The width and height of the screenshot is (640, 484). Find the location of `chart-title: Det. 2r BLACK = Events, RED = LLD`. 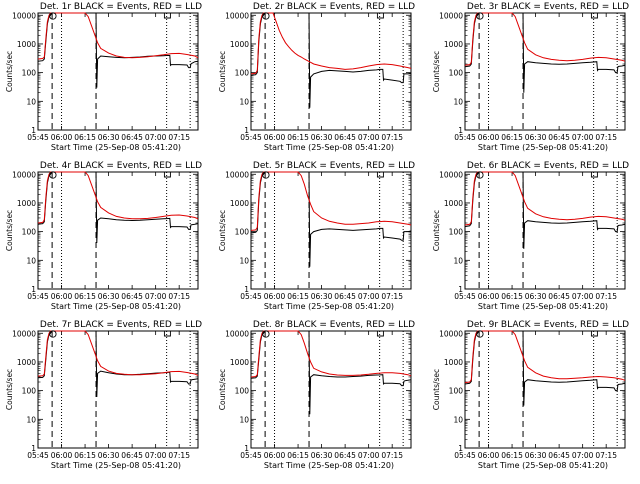

chart-title: Det. 2r BLACK = Events, RED = LLD is located at coordinates (334, 7).